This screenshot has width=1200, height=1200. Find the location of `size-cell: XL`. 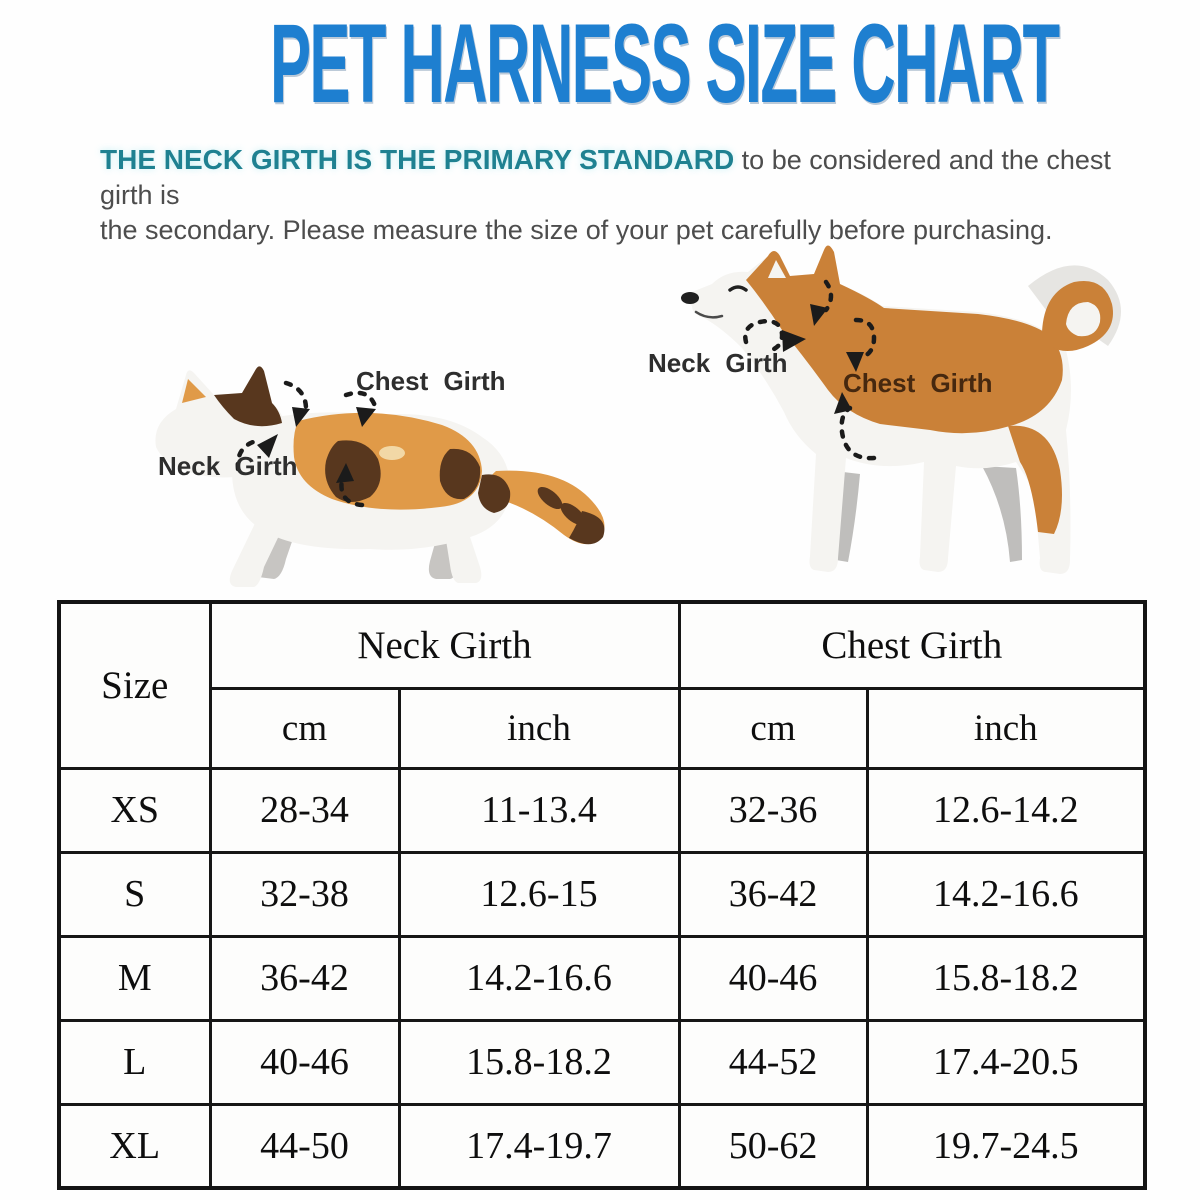

size-cell: XL is located at coordinates (134, 1146).